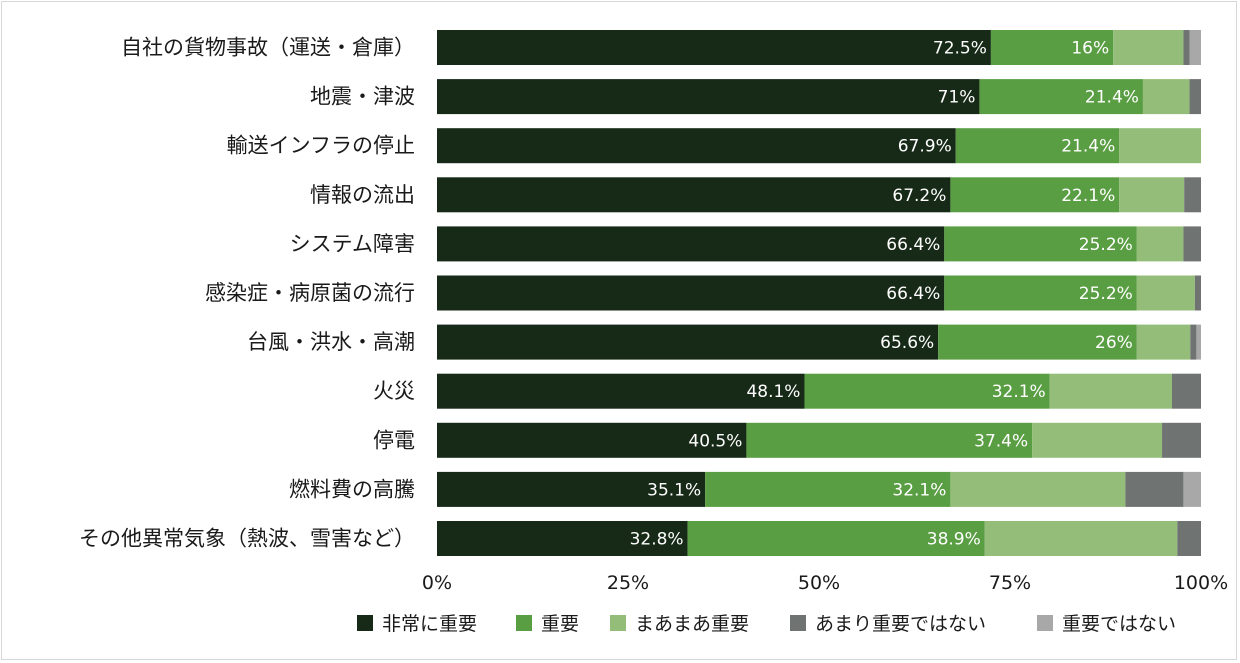 Image resolution: width=1240 pixels, height=663 pixels. Describe the element at coordinates (957, 98) in the screenshot. I see `data-label: 71%` at that location.